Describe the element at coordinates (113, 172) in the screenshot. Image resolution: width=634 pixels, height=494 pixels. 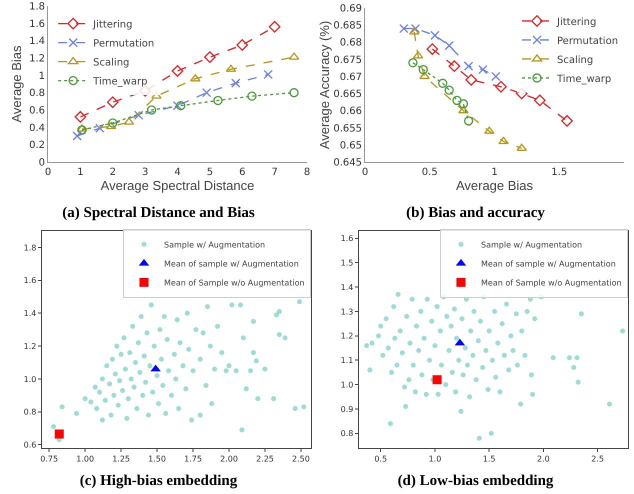
I see `x-tick-label: 2` at that location.